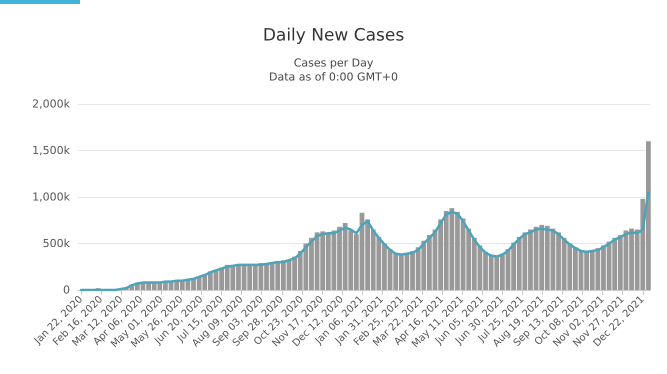  What do you see at coordinates (56, 243) in the screenshot?
I see `y-tick-label: 500k` at bounding box center [56, 243].